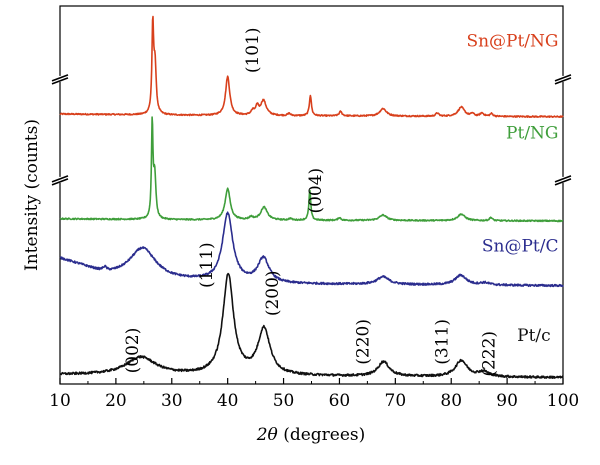 The width and height of the screenshot is (600, 465). Describe the element at coordinates (284, 401) in the screenshot. I see `x-tick-label-4: 50` at that location.